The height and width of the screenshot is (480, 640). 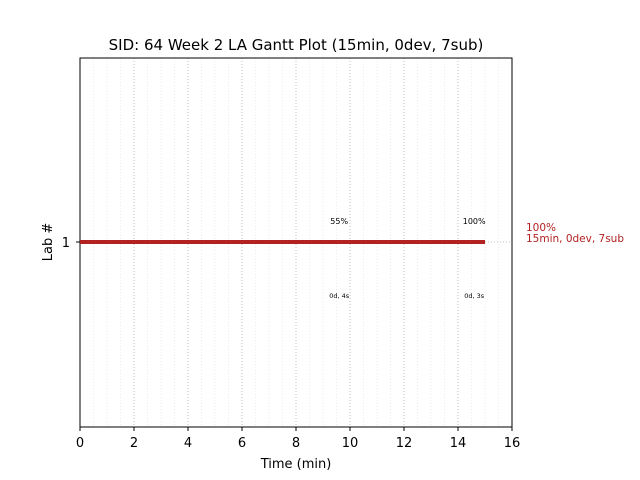 I want to click on side-annotation-line-2: 15min, 0dev, 7sub, so click(x=575, y=239).